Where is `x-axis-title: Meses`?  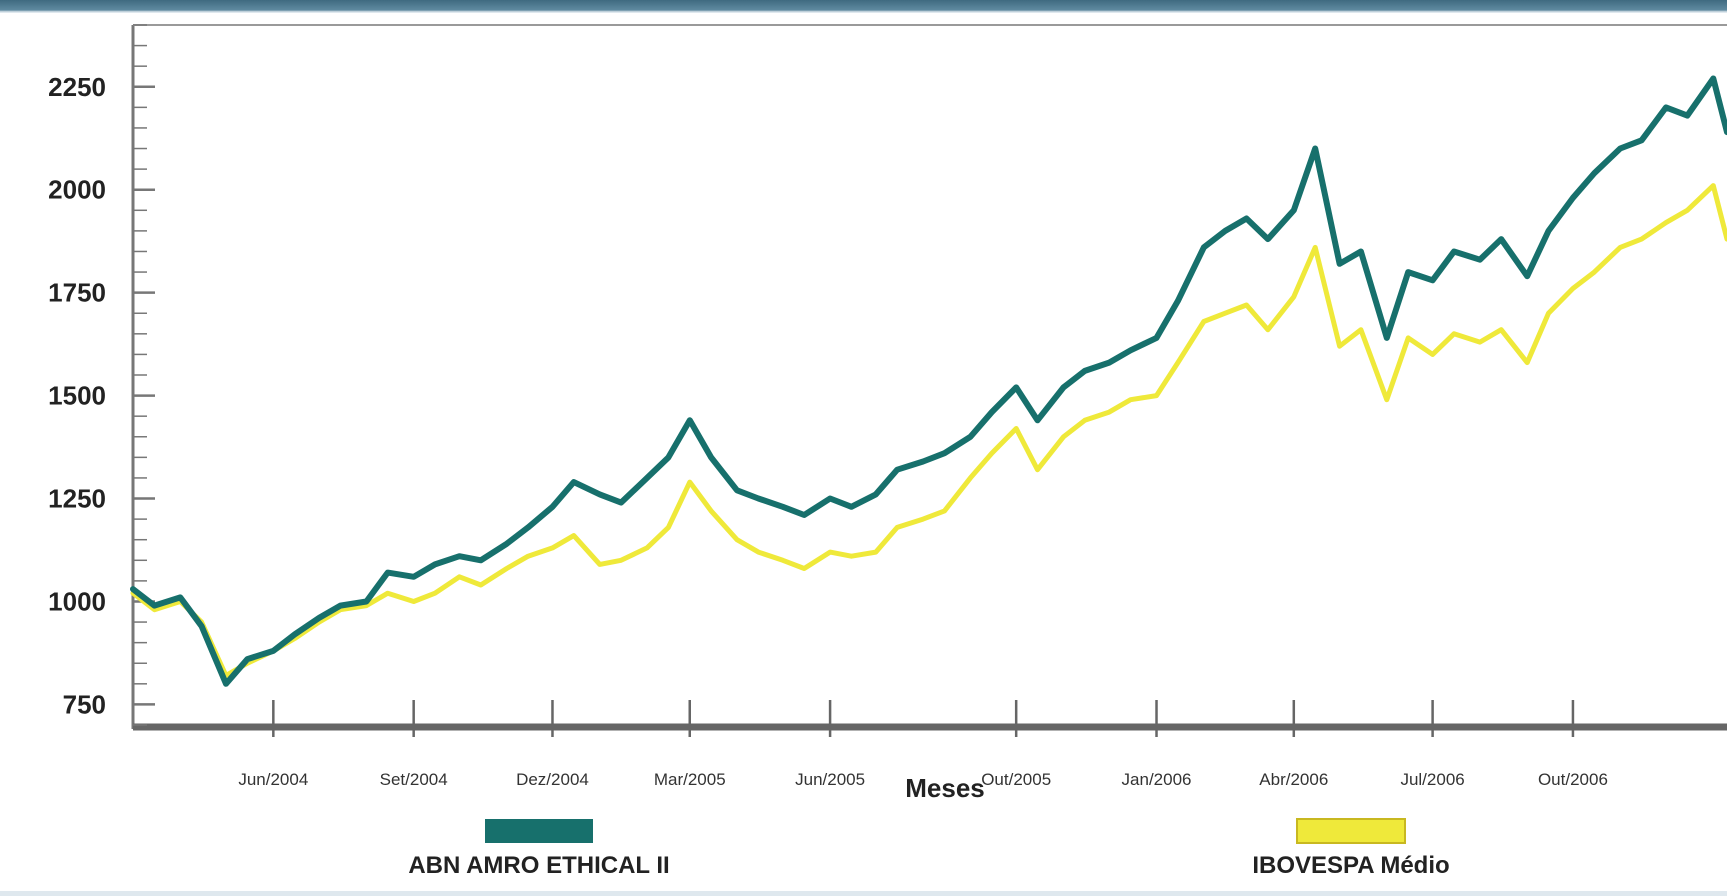
x-axis-title: Meses is located at coordinates (945, 788).